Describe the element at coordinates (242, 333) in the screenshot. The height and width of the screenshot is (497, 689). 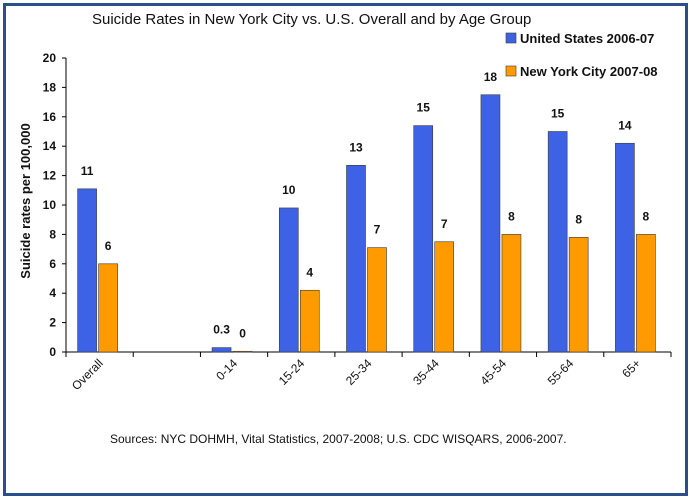
I see `data-label: 0` at that location.